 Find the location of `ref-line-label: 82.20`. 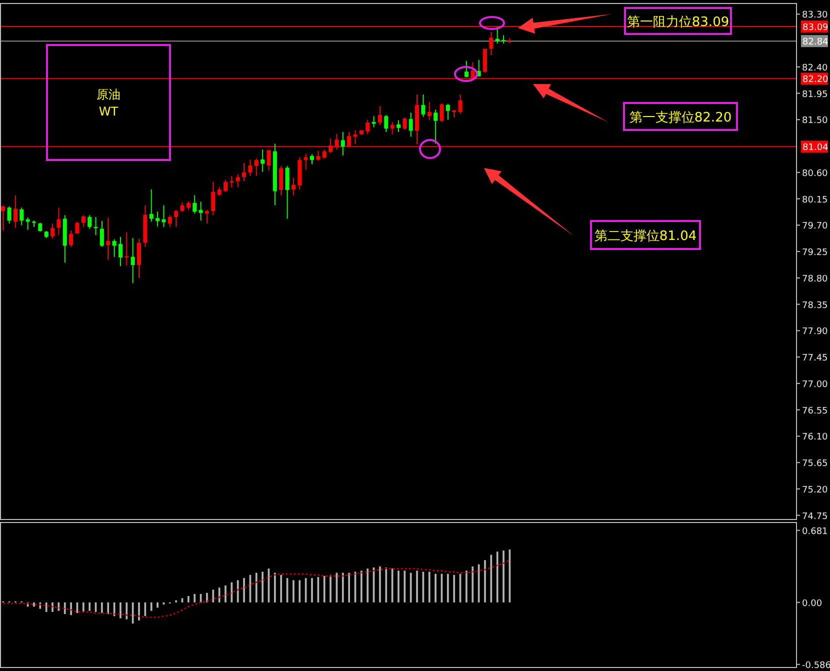

ref-line-label: 82.20 is located at coordinates (815, 80).